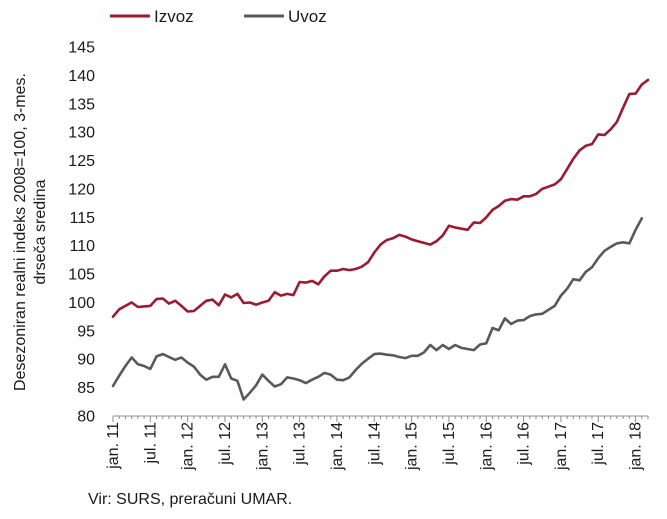 Image resolution: width=667 pixels, height=519 pixels. I want to click on x-tick-label: jan. 14, so click(337, 446).